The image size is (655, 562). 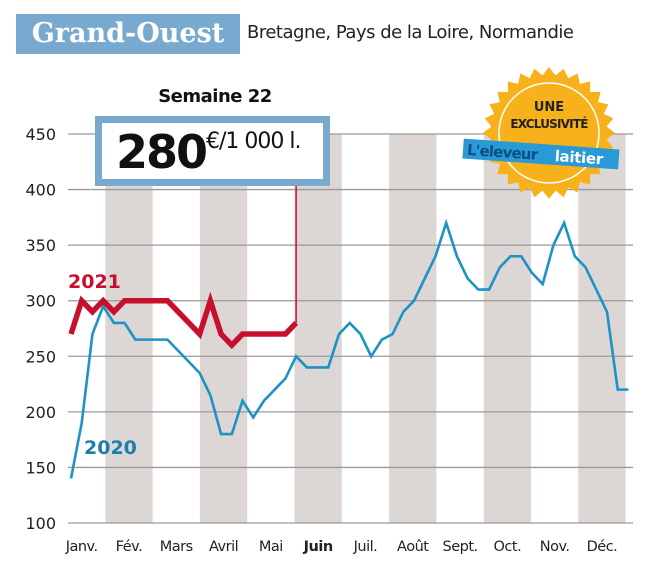 What do you see at coordinates (183, 320) in the screenshot?
I see `series-line-2021` at bounding box center [183, 320].